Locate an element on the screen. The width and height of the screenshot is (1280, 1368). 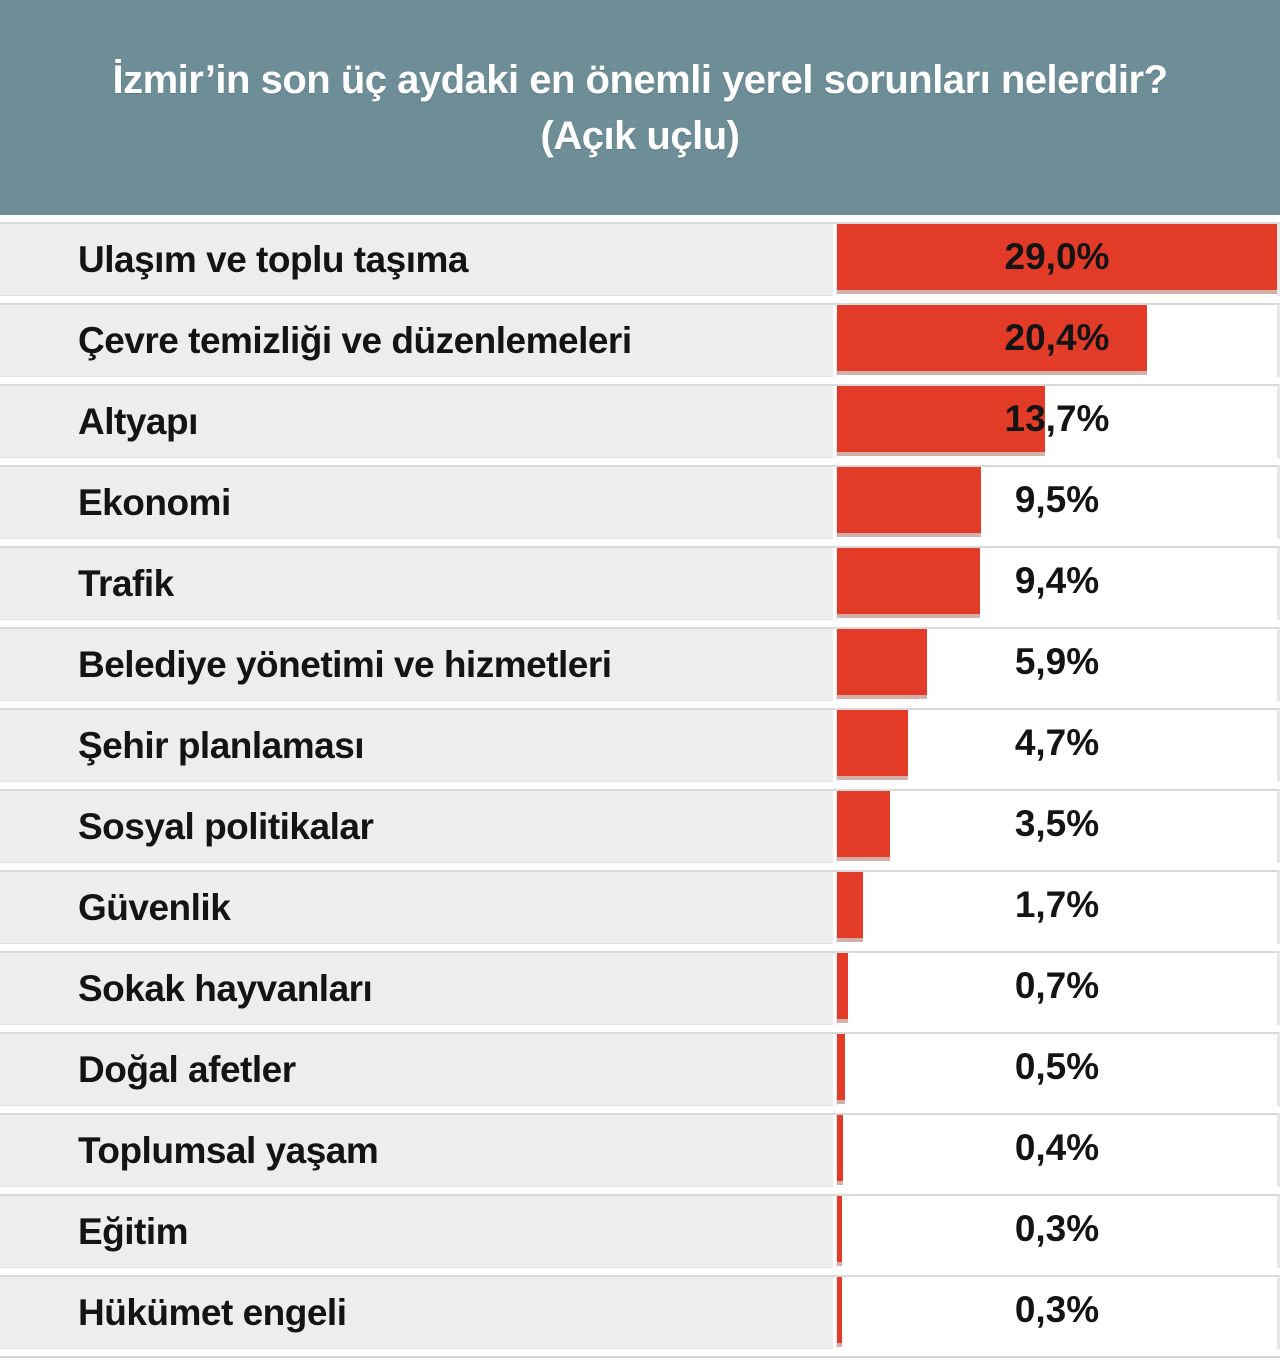
category-label: Belediye yönetimi ve hizmetleri is located at coordinates (345, 664).